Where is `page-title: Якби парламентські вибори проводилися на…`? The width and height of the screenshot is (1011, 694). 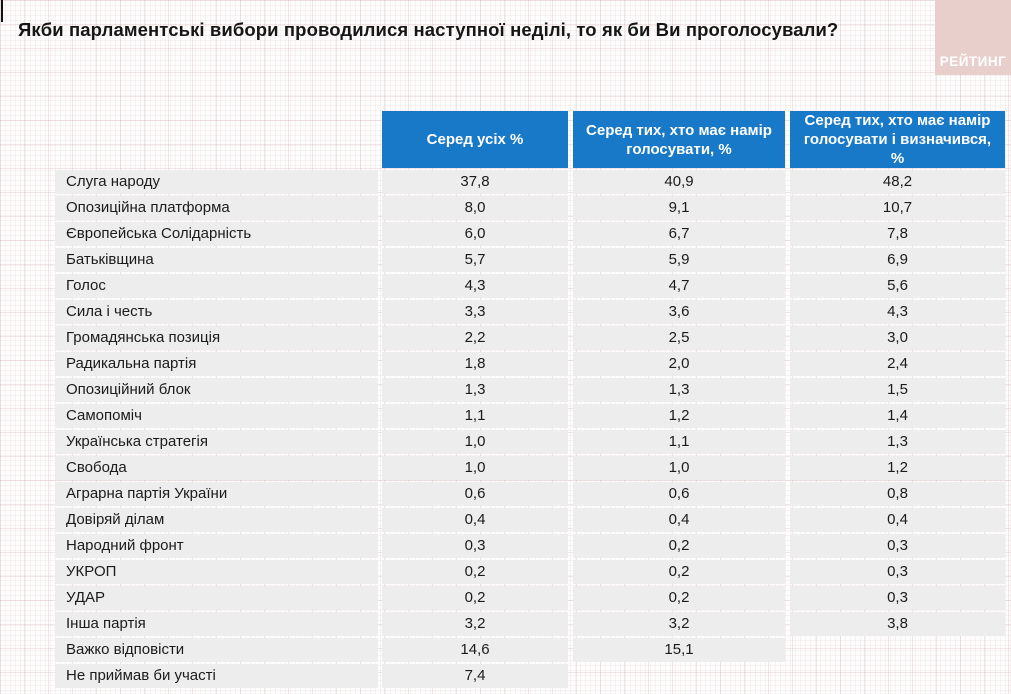 page-title: Якби парламентські вибори проводилися на… is located at coordinates (428, 29).